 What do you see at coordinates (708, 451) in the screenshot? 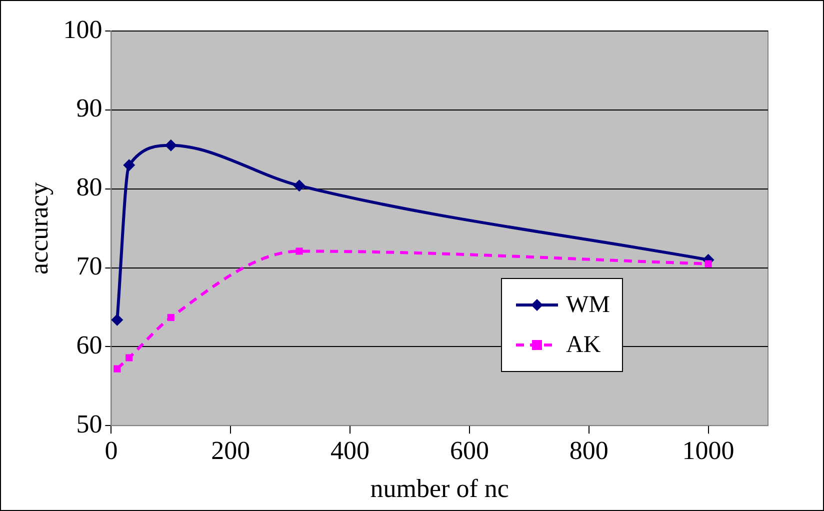
I see `x-tick-label: 1000` at bounding box center [708, 451].